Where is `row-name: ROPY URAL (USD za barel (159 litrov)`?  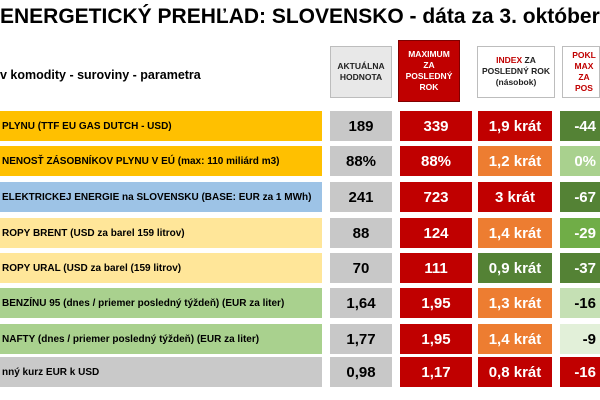 row-name: ROPY URAL (USD za barel (159 litrov) is located at coordinates (161, 268).